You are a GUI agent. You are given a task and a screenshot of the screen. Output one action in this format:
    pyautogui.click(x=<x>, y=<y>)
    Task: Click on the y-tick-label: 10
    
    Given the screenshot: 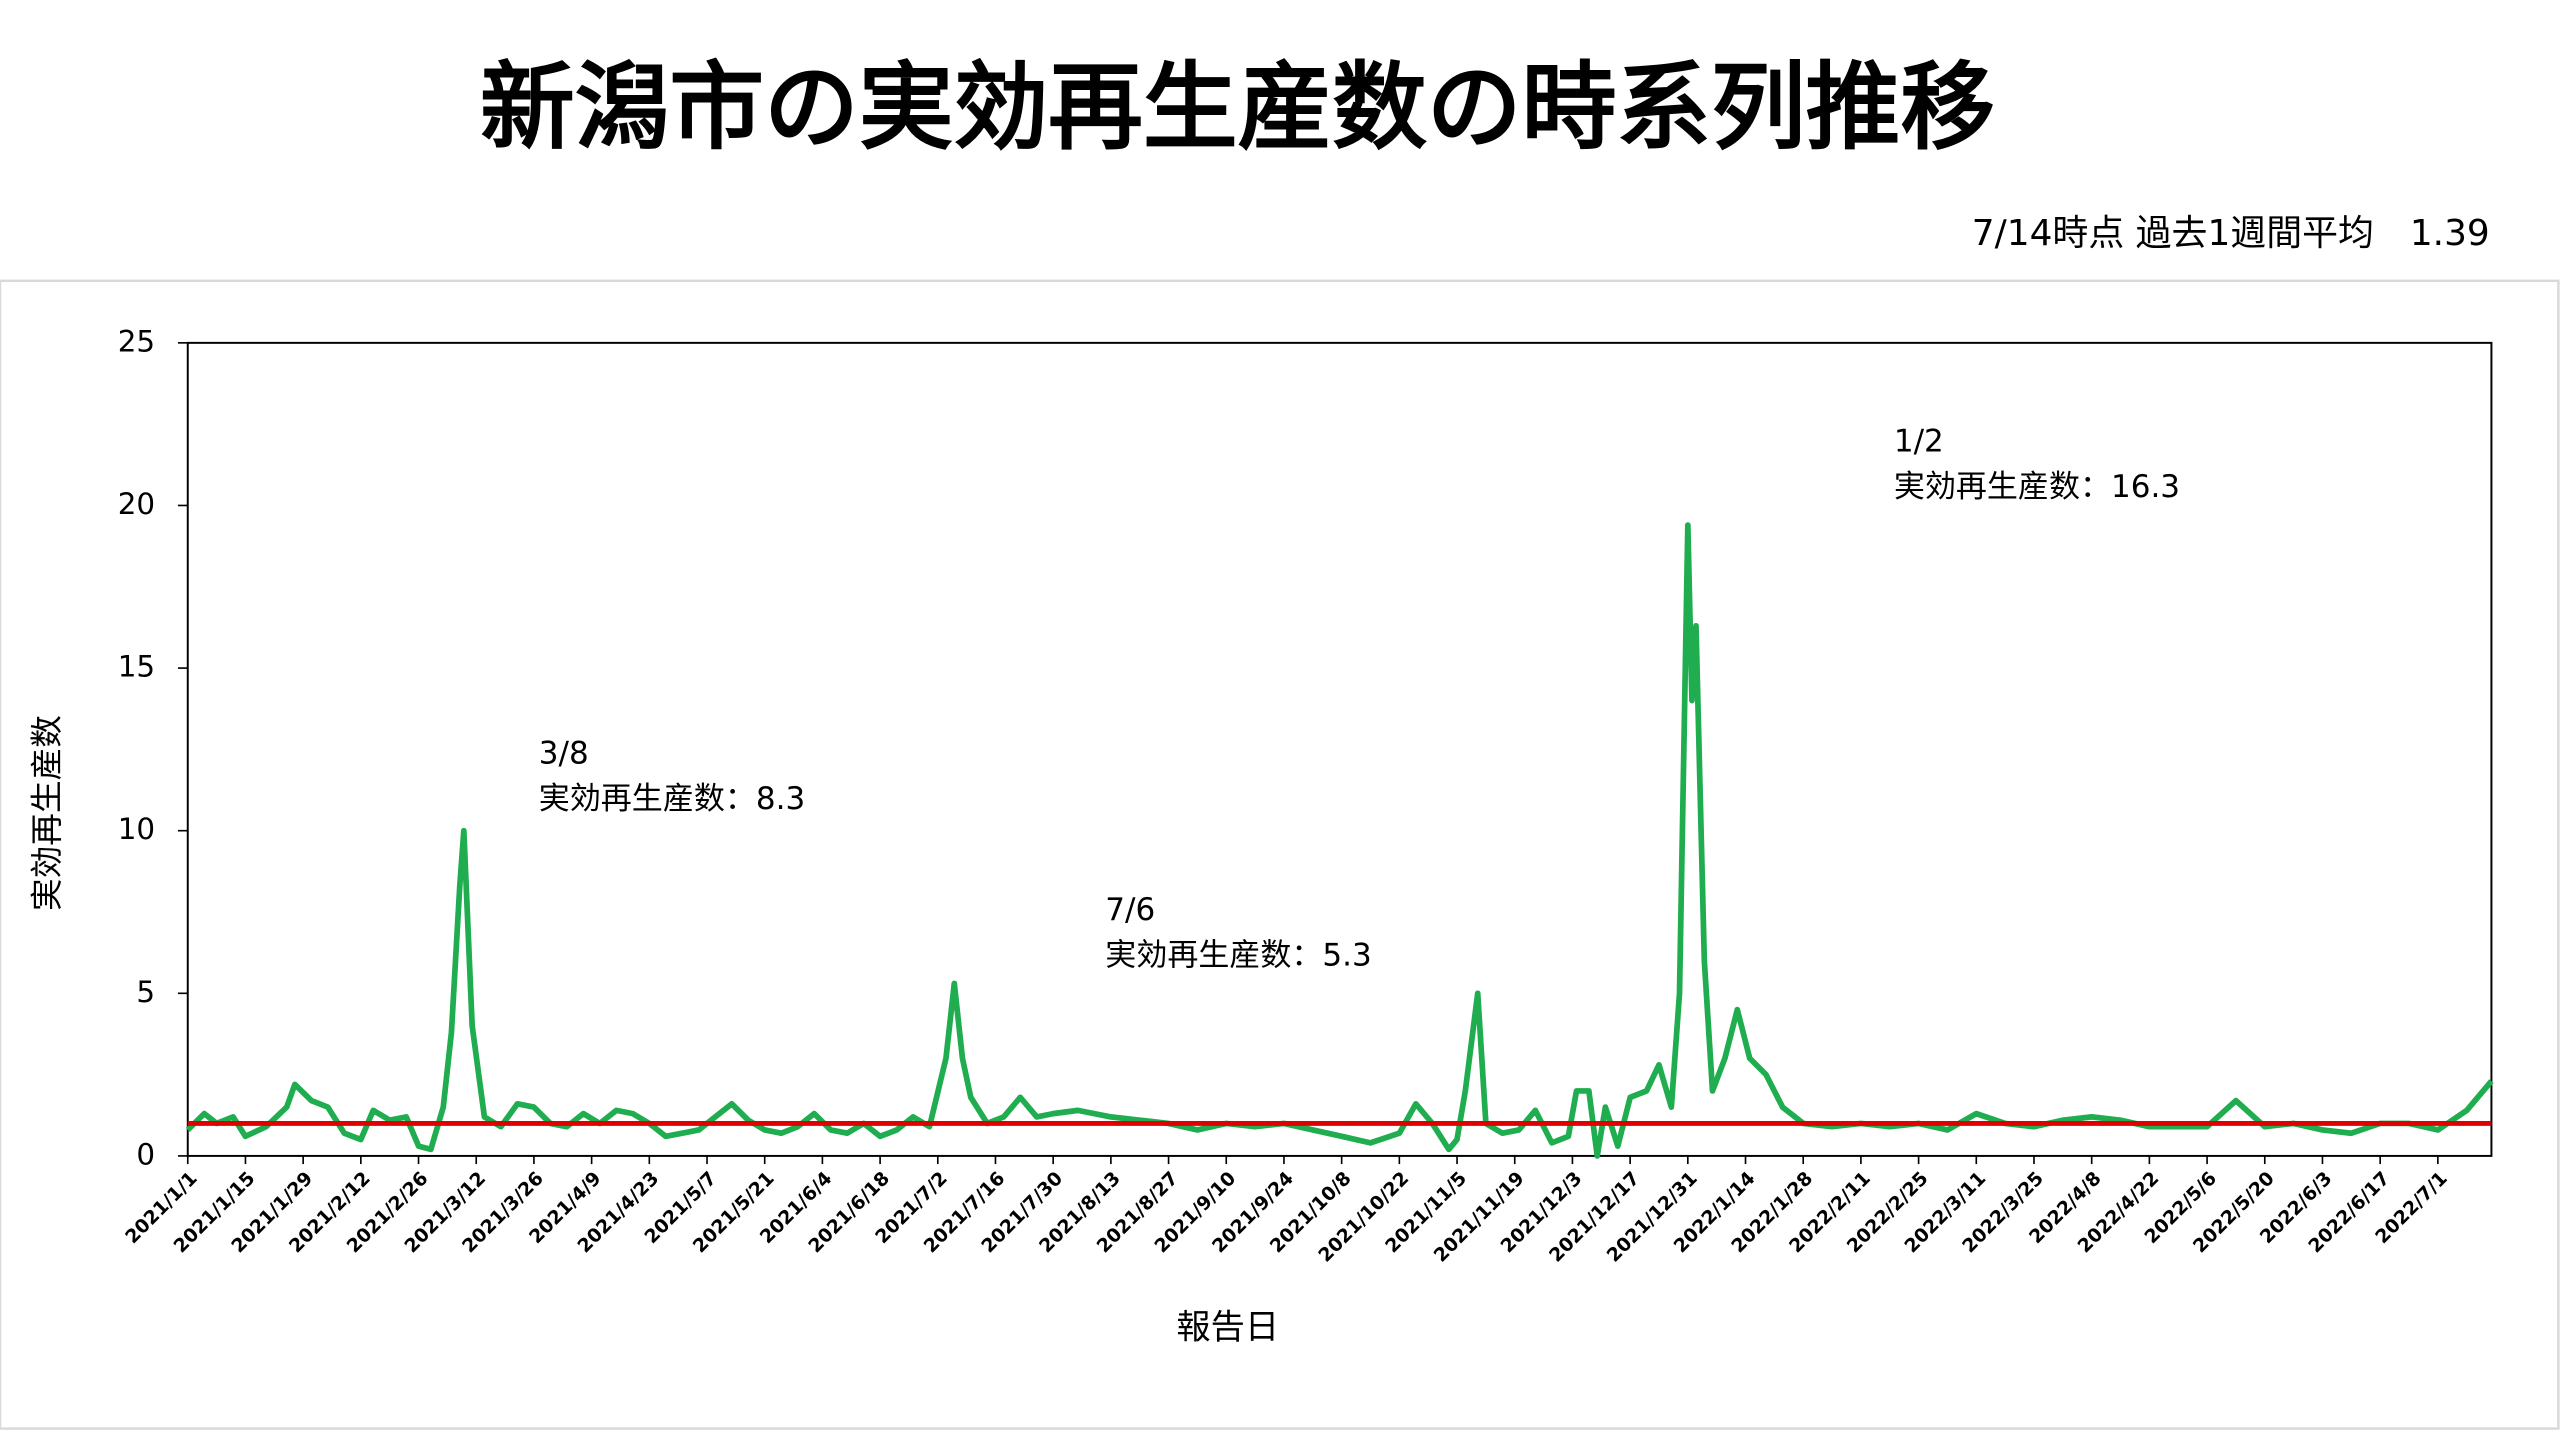 What is the action you would take?
    pyautogui.click(x=136, y=829)
    